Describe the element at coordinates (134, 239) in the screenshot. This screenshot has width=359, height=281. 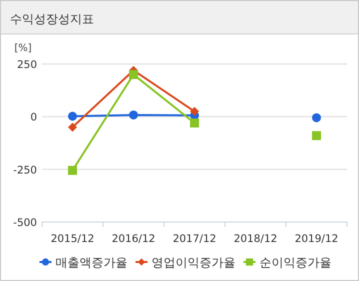
I see `x-tick-label: 2016/12` at that location.